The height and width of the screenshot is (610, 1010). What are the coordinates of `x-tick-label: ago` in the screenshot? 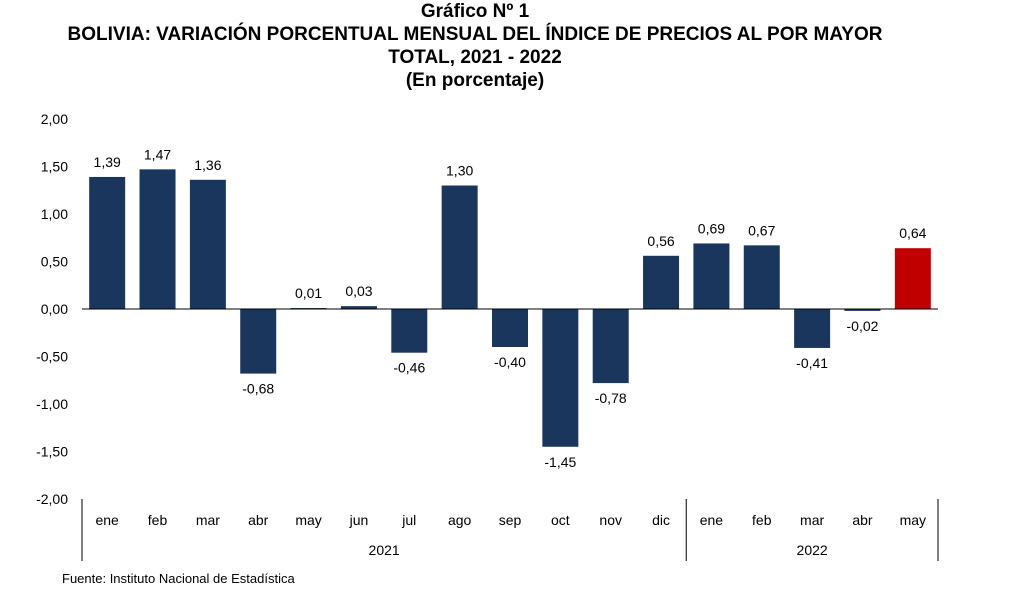 It's located at (460, 520).